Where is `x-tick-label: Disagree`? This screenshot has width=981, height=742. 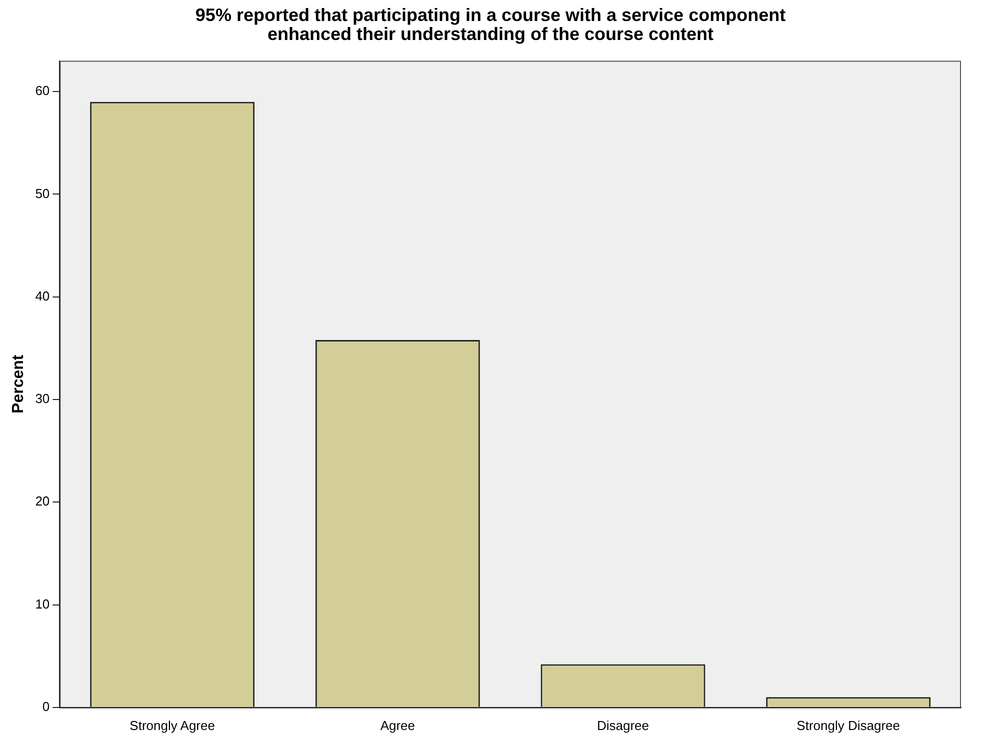
x-tick-label: Disagree is located at coordinates (623, 725).